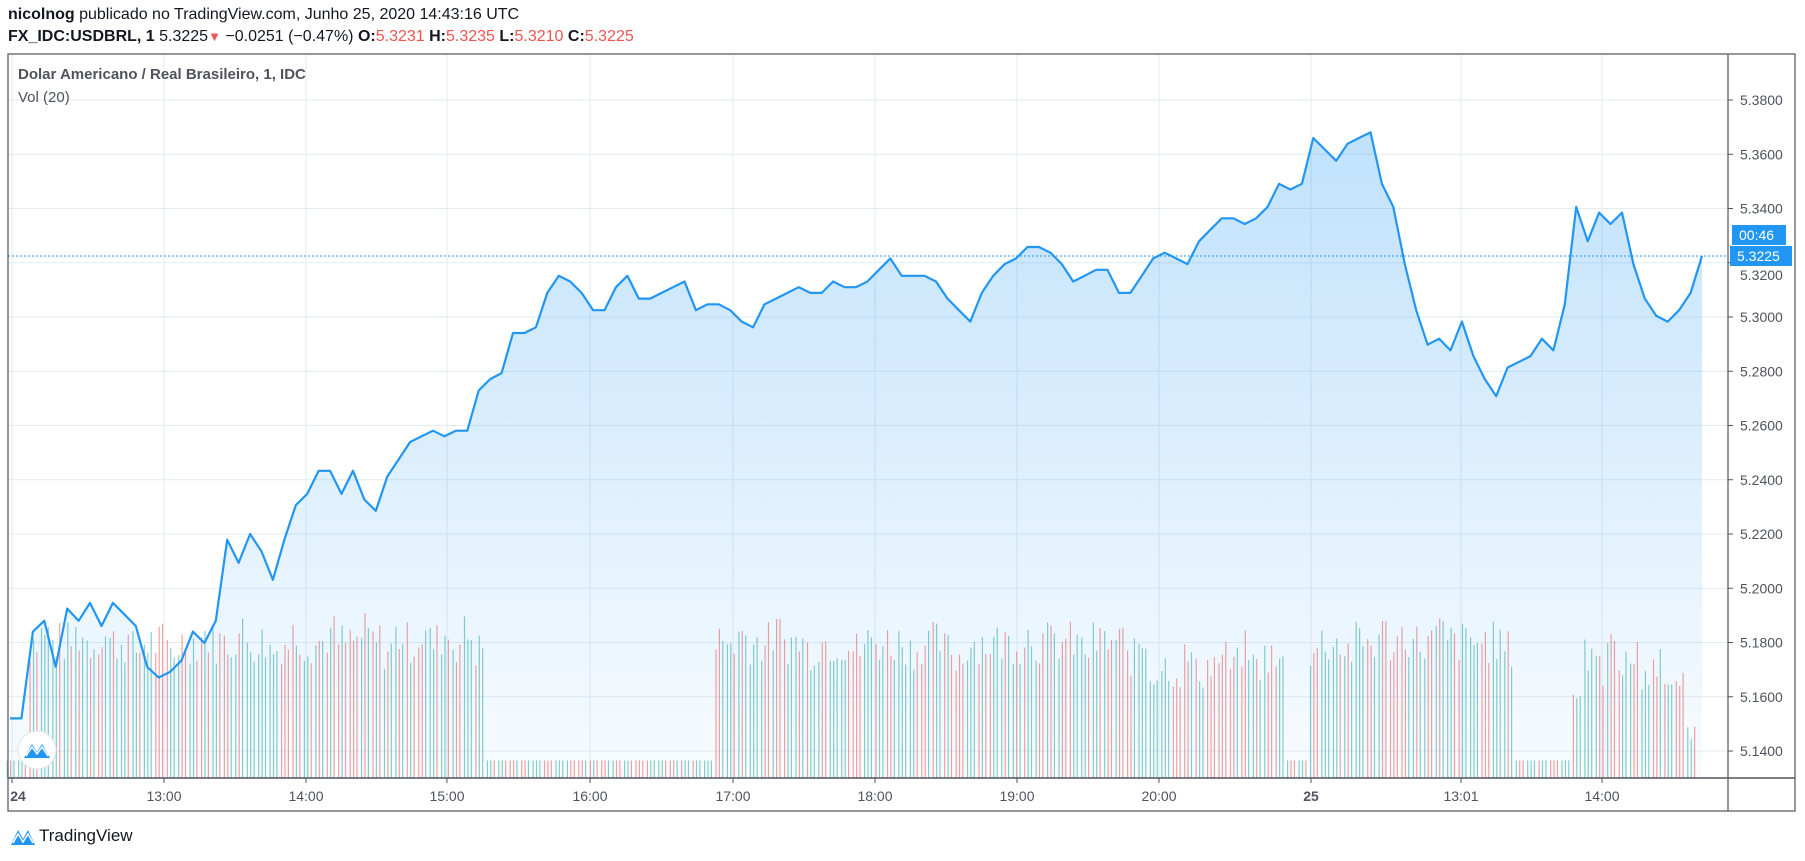 This screenshot has height=861, width=1805. What do you see at coordinates (1761, 371) in the screenshot?
I see `y-tick-label: 5.2800` at bounding box center [1761, 371].